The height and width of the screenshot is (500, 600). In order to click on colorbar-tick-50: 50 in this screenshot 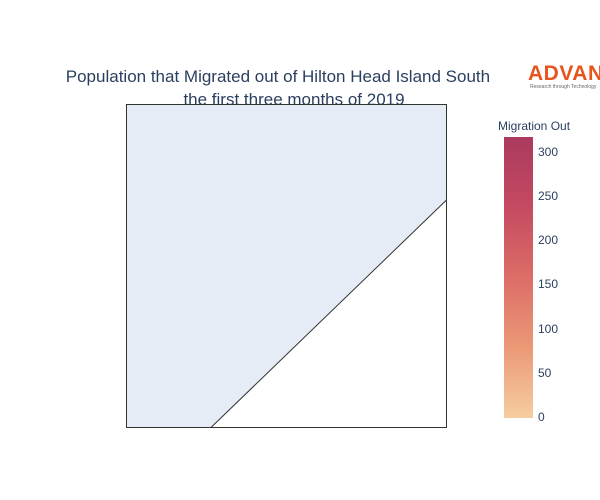, I will do `click(545, 373)`.